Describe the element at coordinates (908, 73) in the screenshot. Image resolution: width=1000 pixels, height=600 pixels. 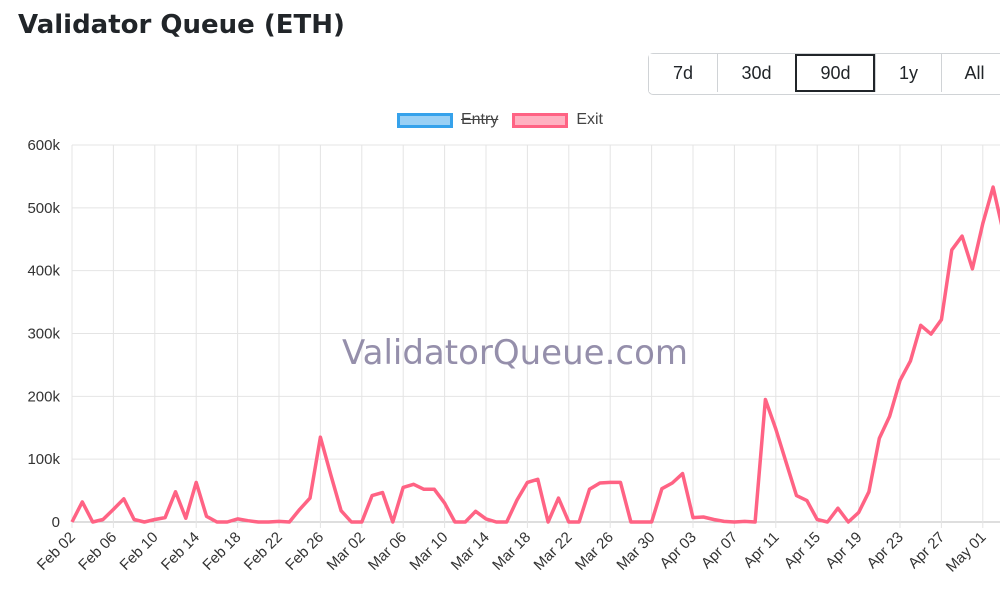
I see `range-1y-button: 1y` at that location.